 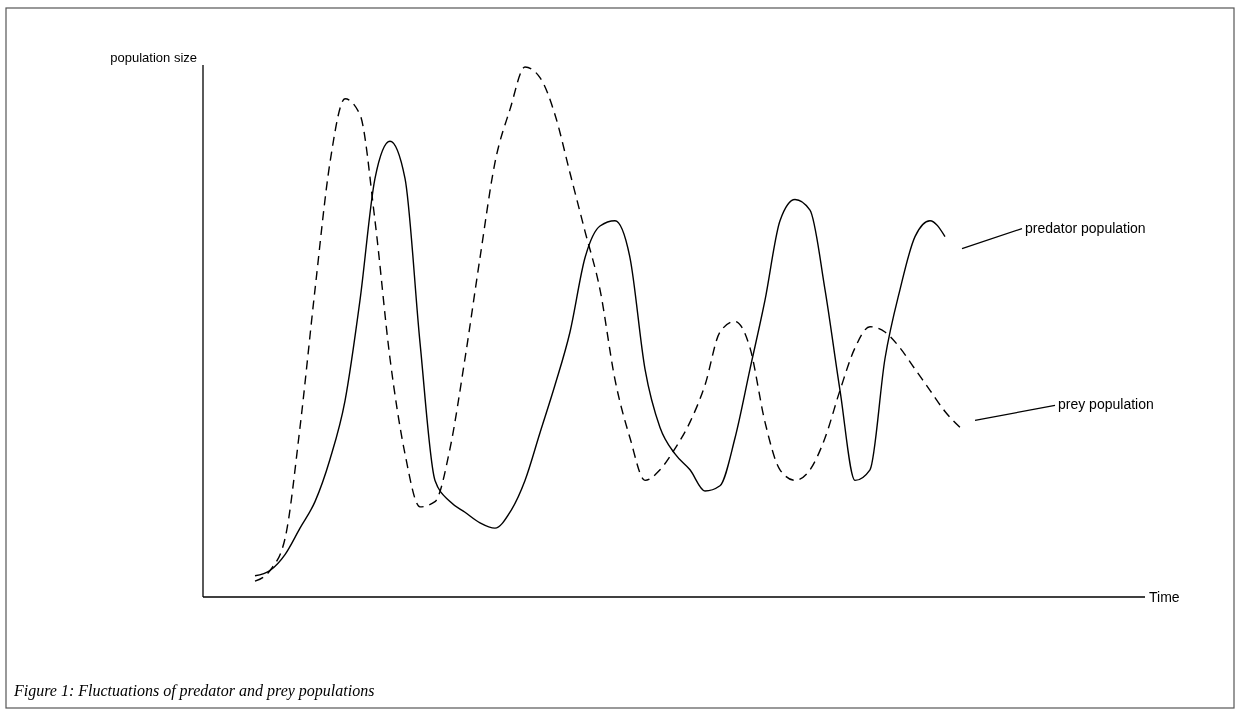 I want to click on caption: Figure 1: Fluctuations of predator and prey populations, so click(x=194, y=691).